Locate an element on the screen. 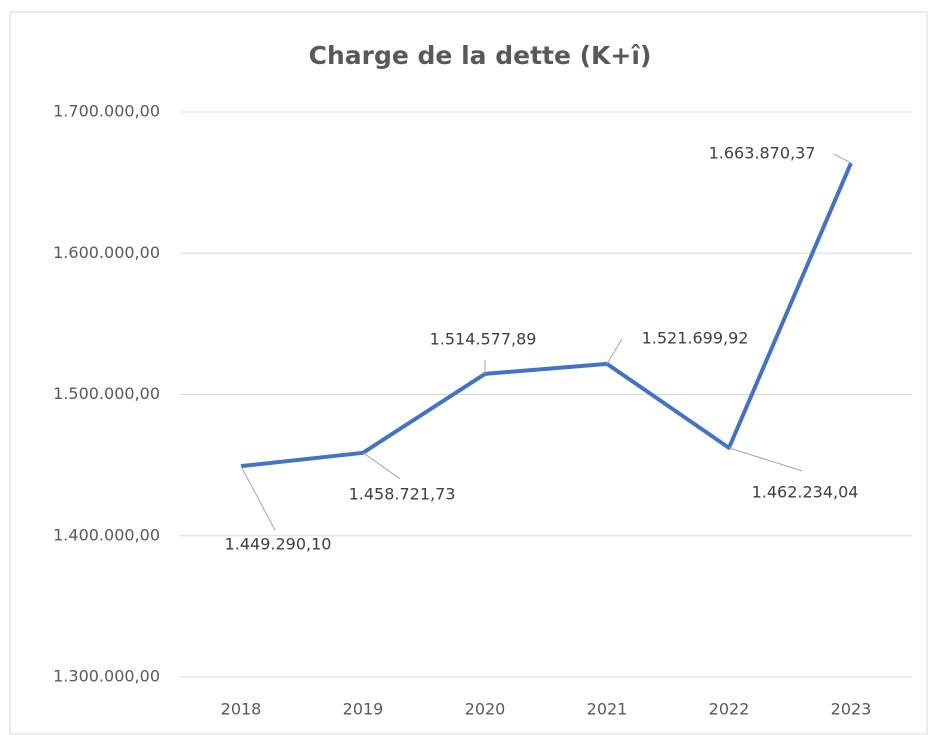 This screenshot has height=735, width=928. x-tick-label: 2022 is located at coordinates (729, 709).